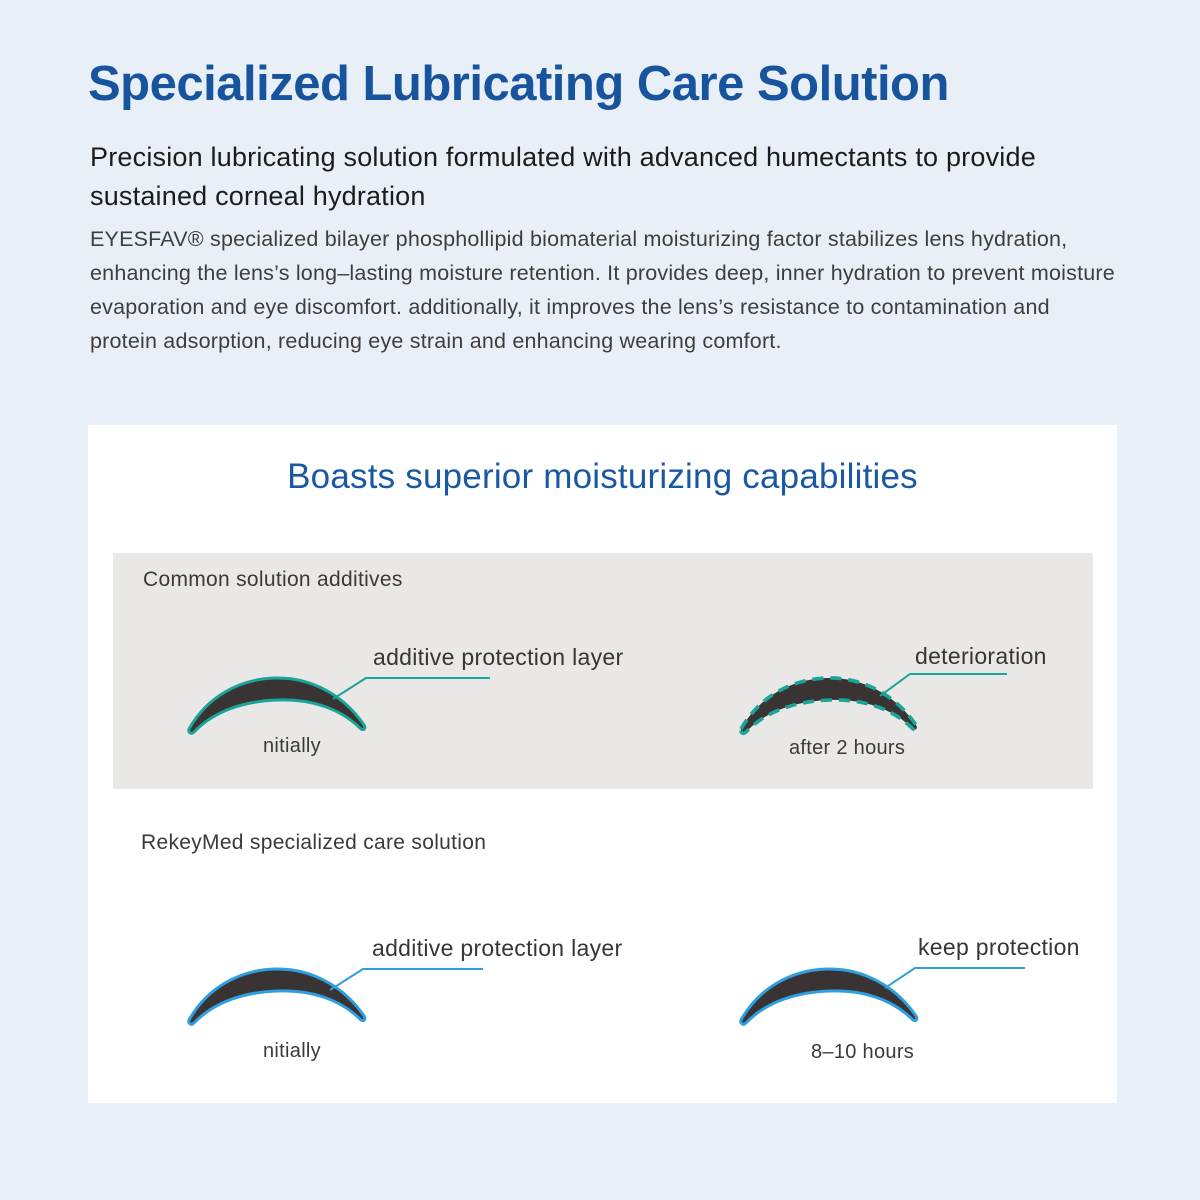 This screenshot has height=1200, width=1200. Describe the element at coordinates (292, 1051) in the screenshot. I see `caption-initial-2: nitially` at that location.